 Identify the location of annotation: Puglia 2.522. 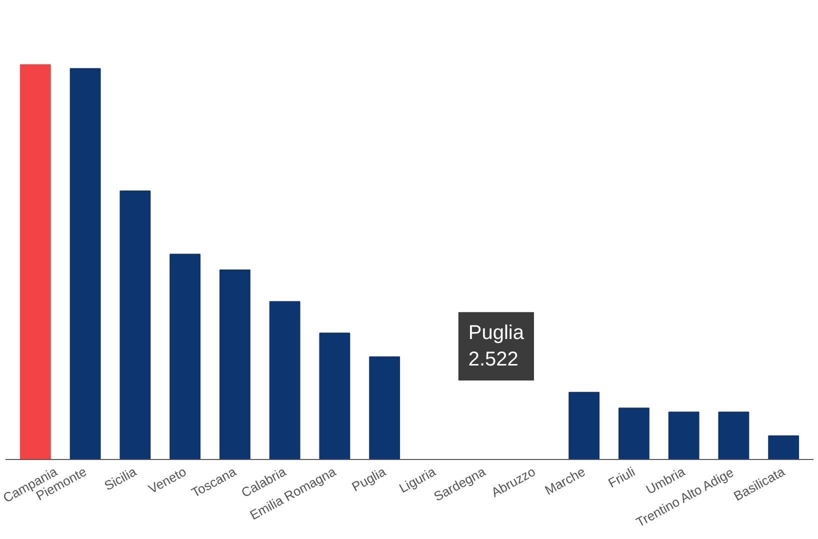
(496, 346).